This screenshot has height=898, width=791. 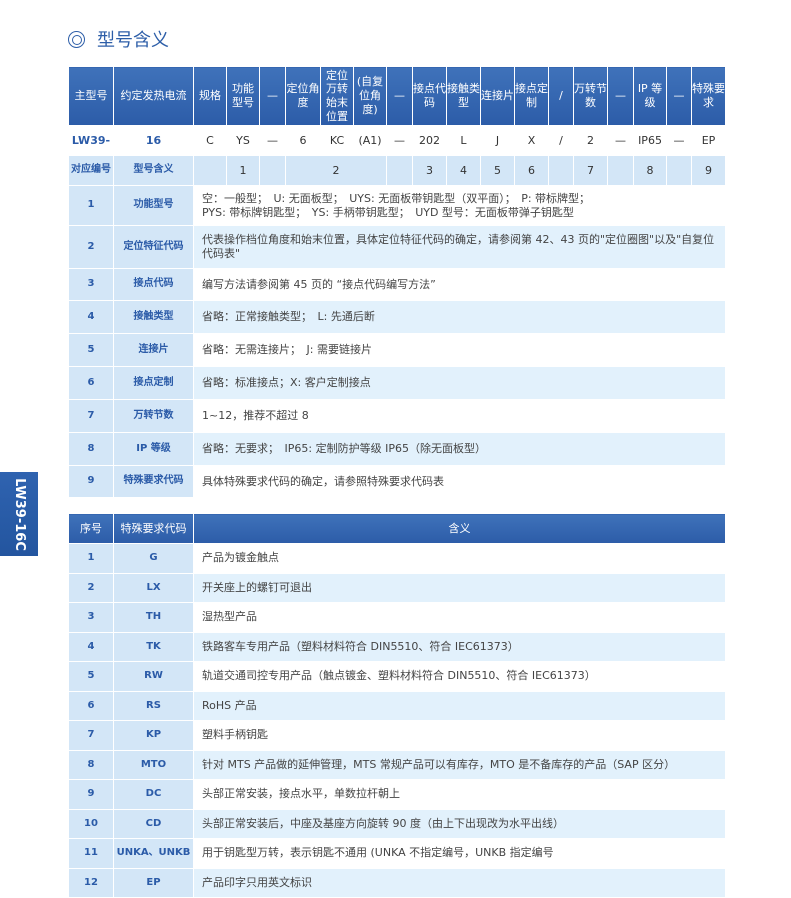 I want to click on example-cell: J, so click(x=497, y=140).